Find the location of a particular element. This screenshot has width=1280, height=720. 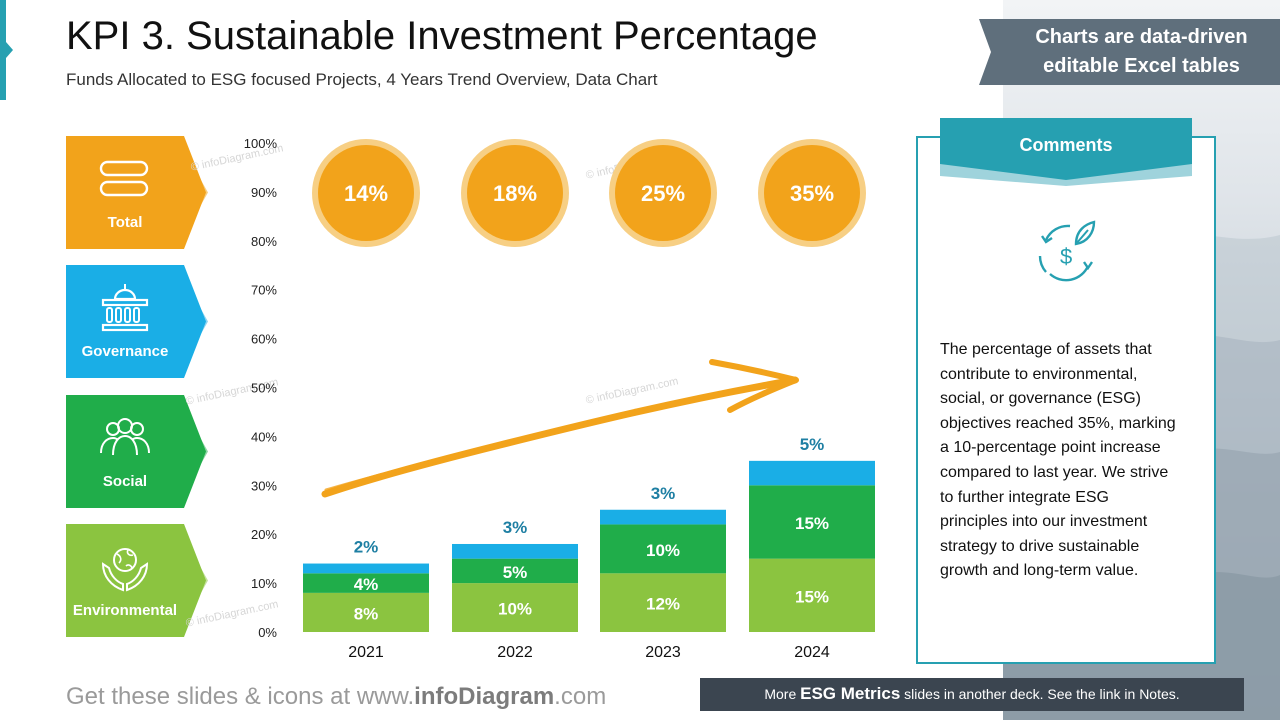

total-value-label: 35% is located at coordinates (812, 193).